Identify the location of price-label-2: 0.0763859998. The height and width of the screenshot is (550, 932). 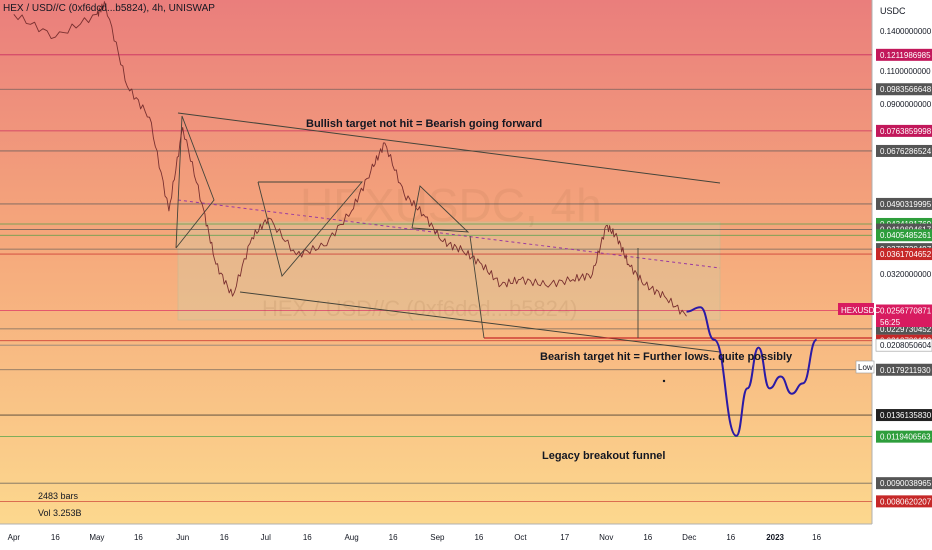
(906, 131).